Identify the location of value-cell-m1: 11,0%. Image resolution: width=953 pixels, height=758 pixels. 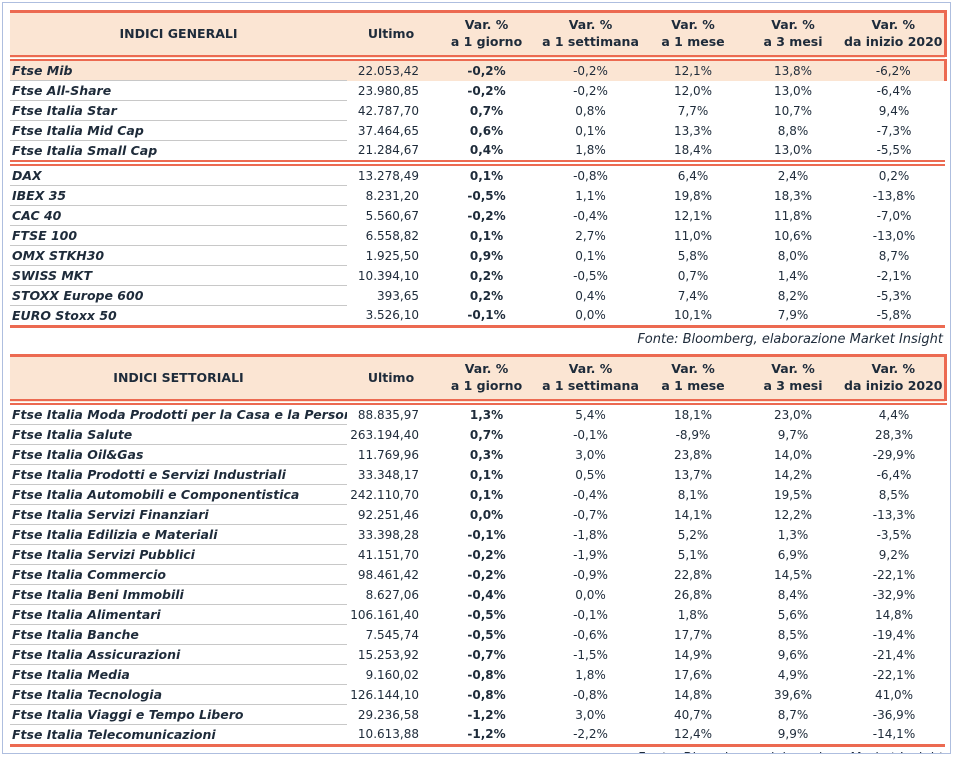
(693, 235).